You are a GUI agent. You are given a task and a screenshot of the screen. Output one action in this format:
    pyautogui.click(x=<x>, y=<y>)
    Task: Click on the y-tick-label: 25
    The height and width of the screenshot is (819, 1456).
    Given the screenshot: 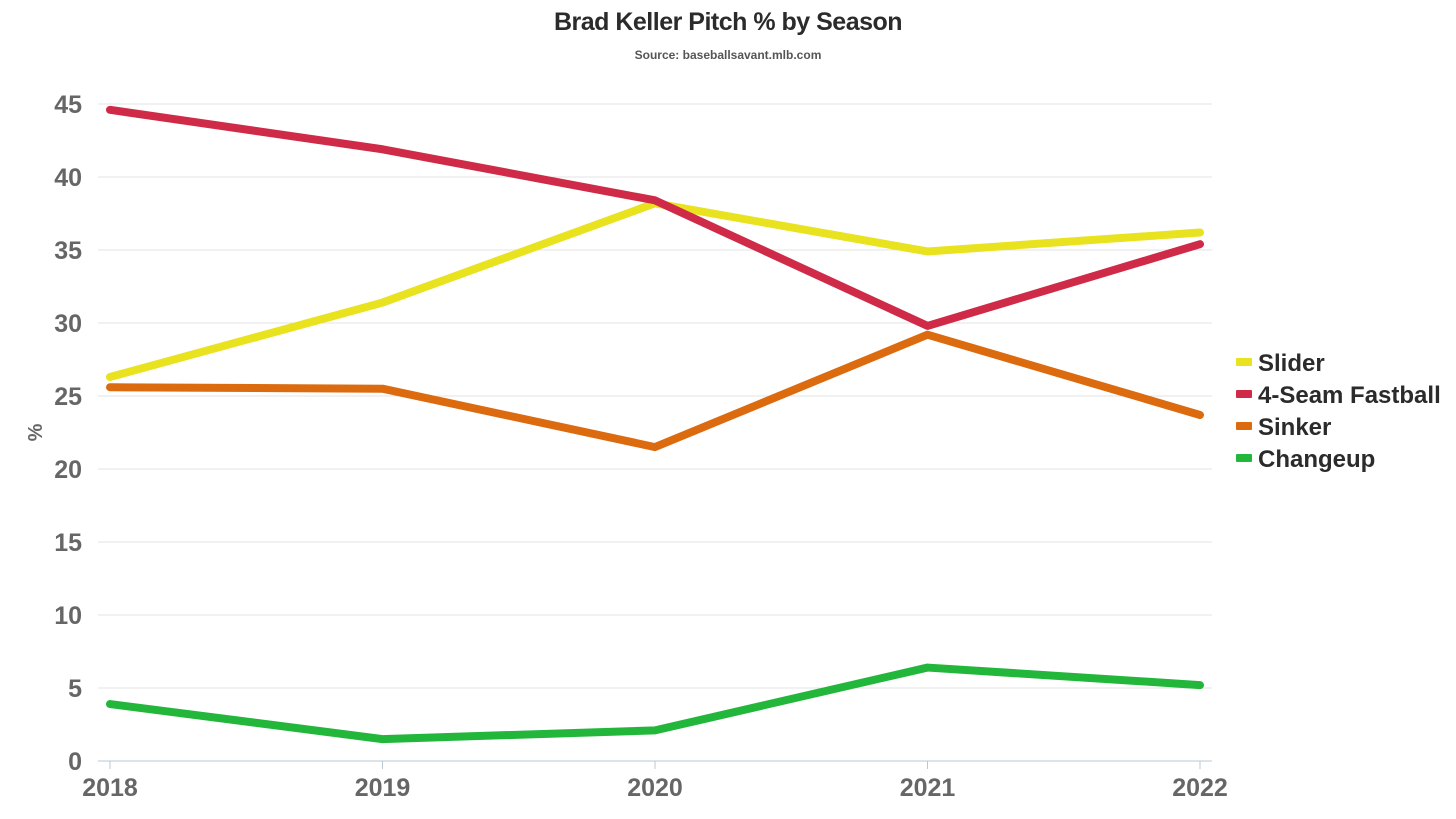 What is the action you would take?
    pyautogui.click(x=68, y=397)
    